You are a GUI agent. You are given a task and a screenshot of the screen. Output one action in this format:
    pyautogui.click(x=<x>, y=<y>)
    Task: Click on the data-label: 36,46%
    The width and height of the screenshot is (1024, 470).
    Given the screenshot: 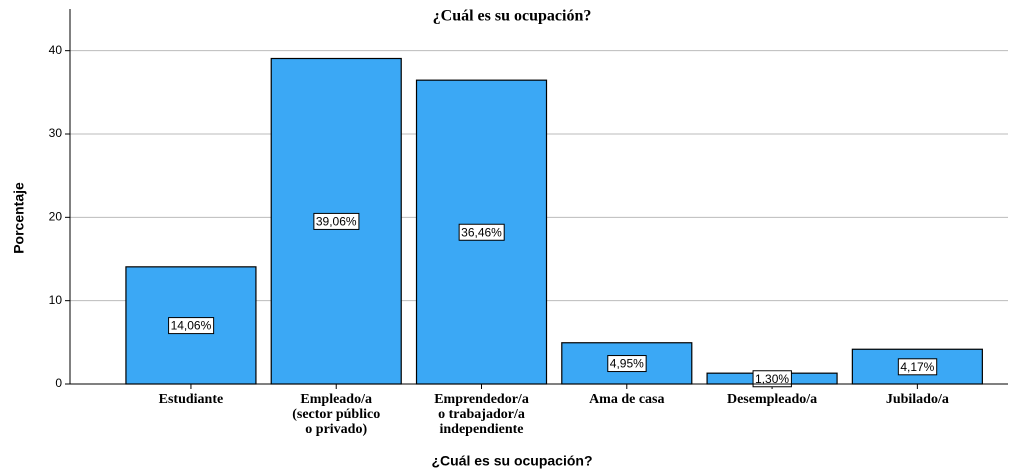 What is the action you would take?
    pyautogui.click(x=481, y=232)
    